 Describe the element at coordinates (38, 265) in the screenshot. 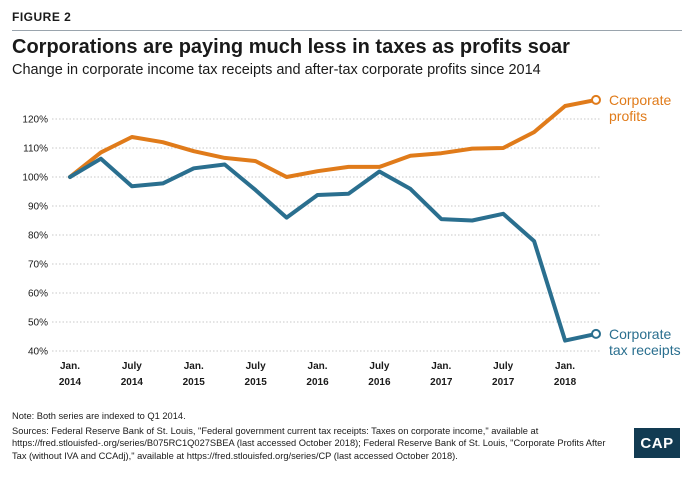

I see `y-tick-label: 70%` at that location.